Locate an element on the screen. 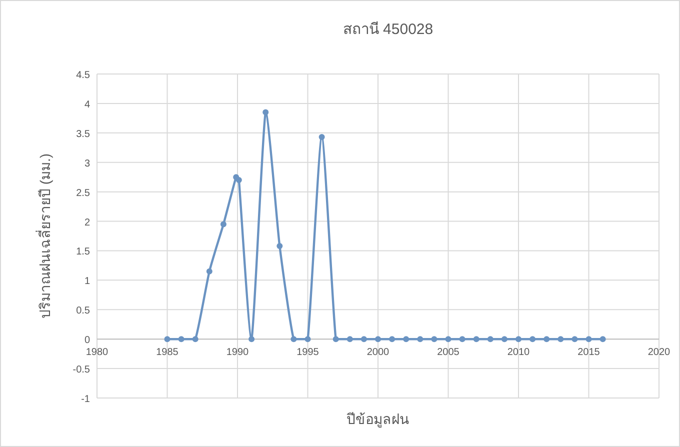 The width and height of the screenshot is (680, 447). y-tick-label: 4 is located at coordinates (87, 104).